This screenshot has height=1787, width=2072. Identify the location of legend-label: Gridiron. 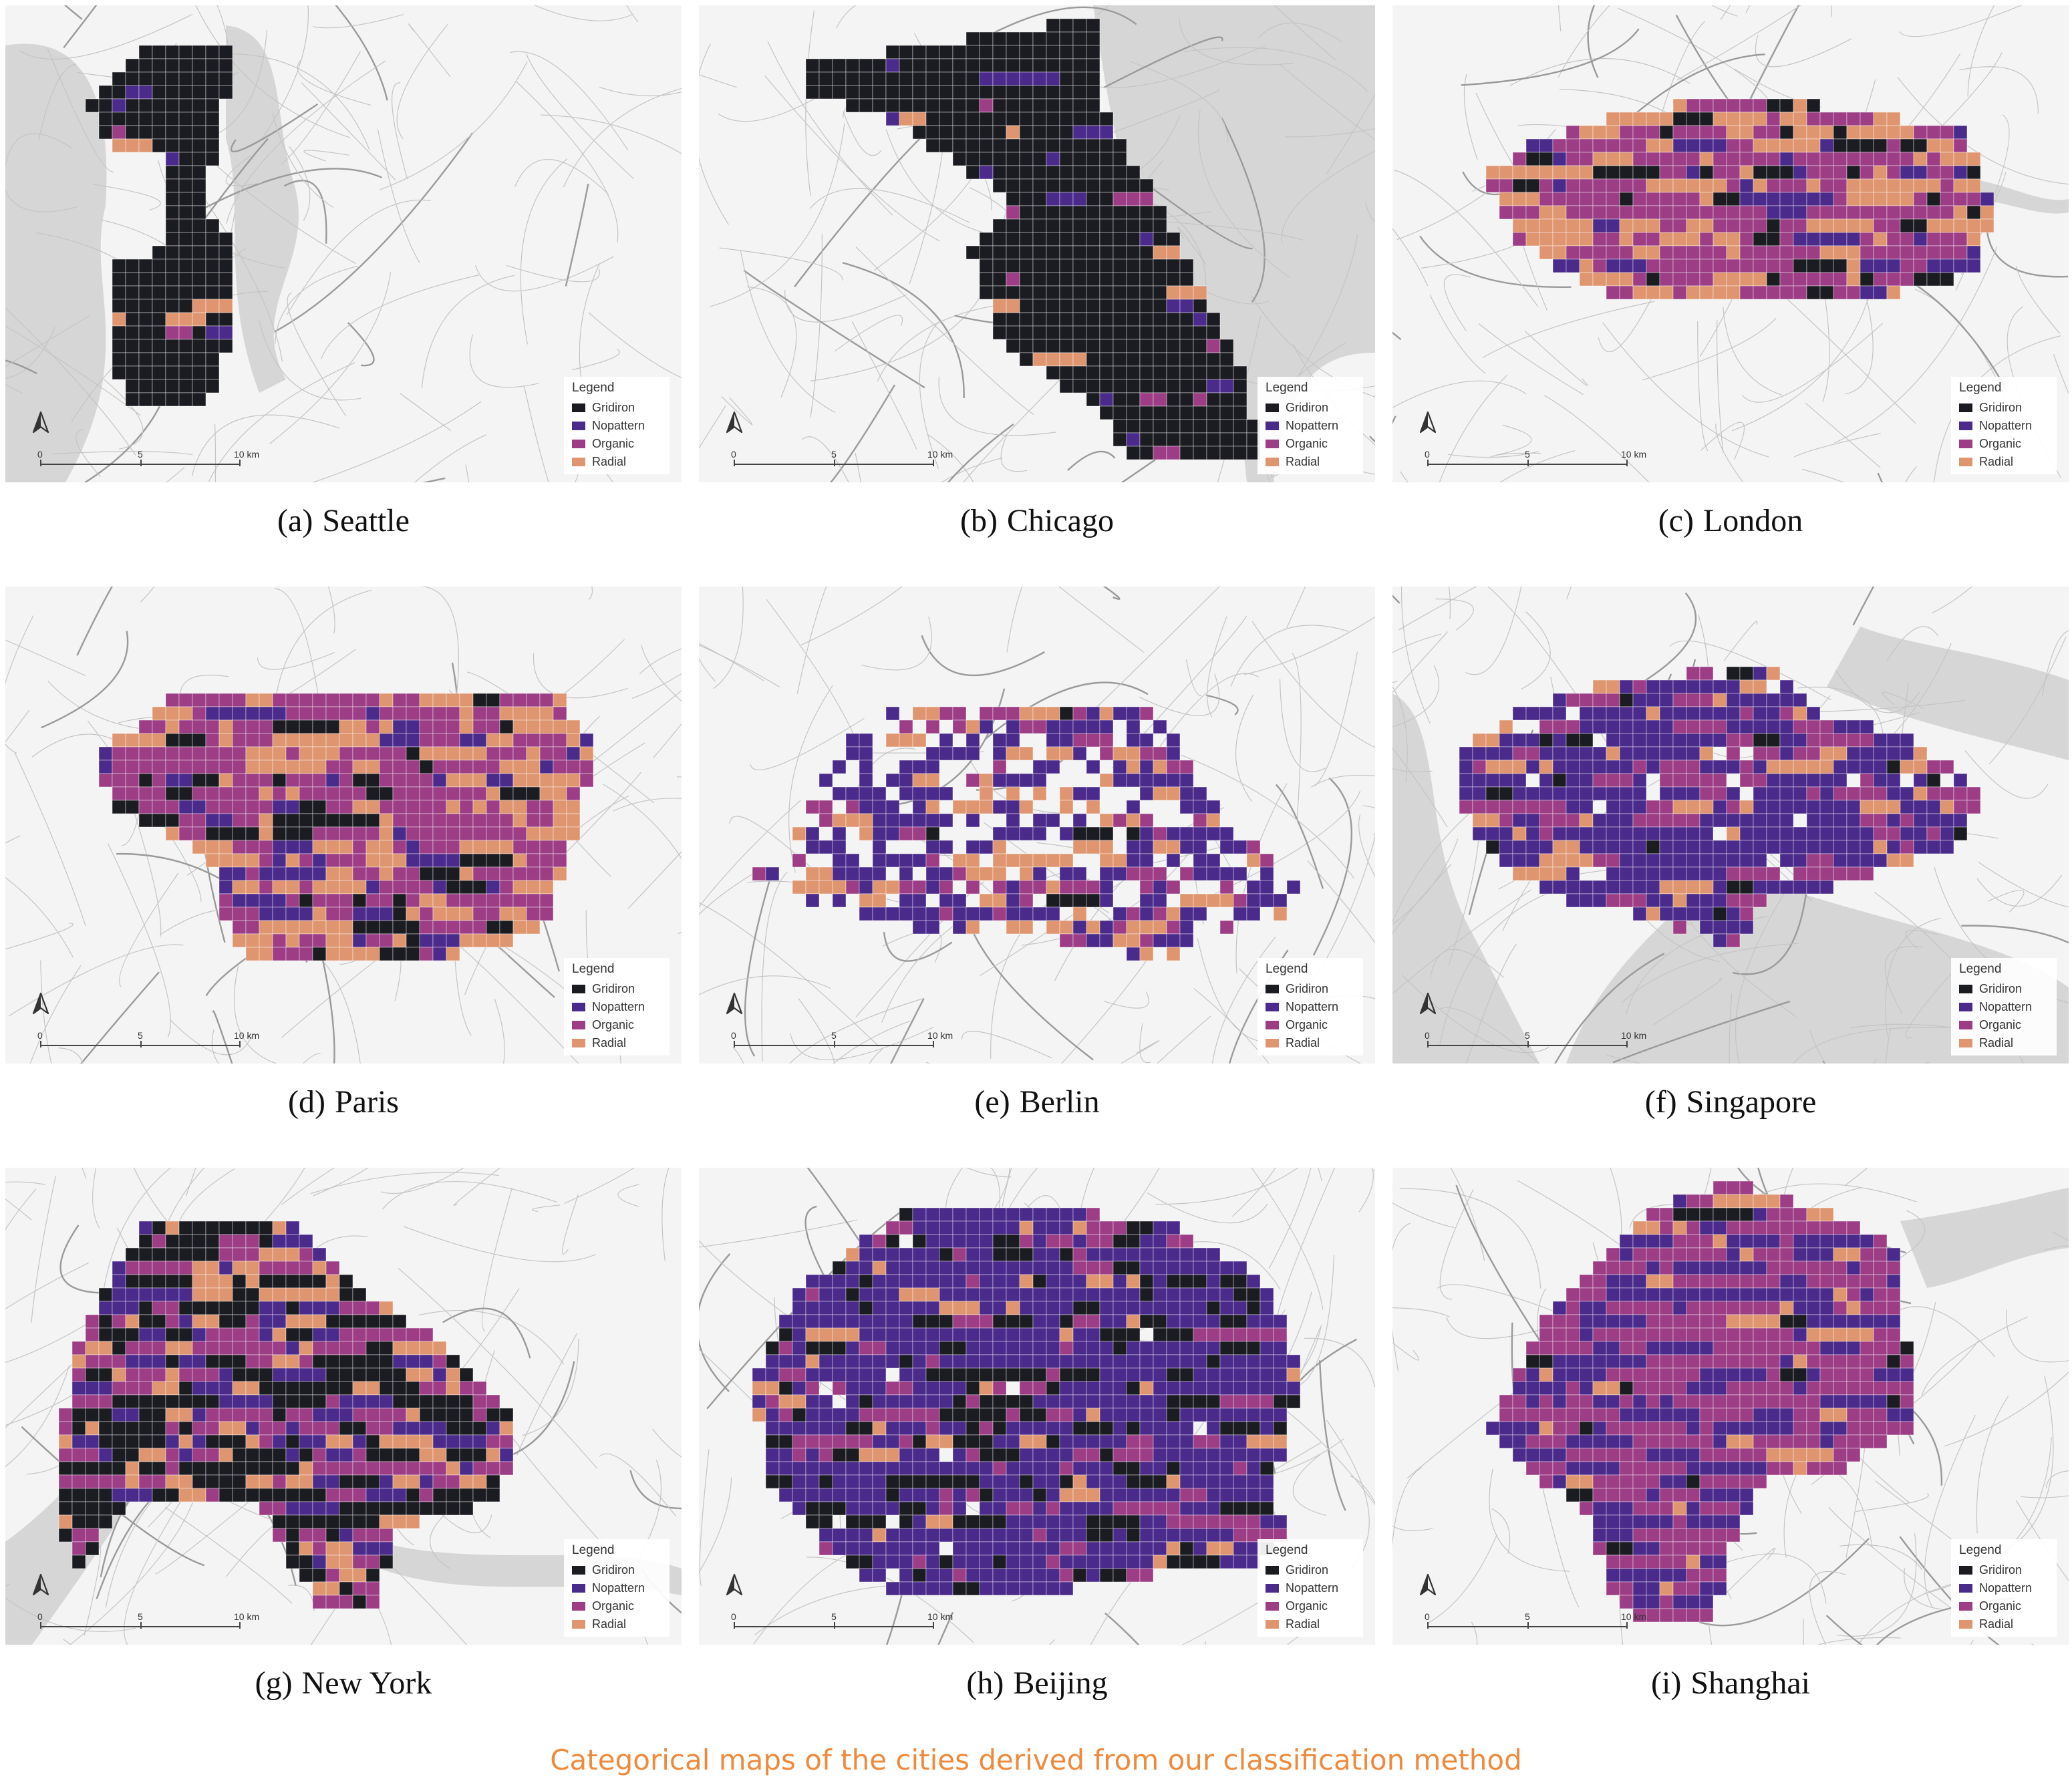
(614, 1570).